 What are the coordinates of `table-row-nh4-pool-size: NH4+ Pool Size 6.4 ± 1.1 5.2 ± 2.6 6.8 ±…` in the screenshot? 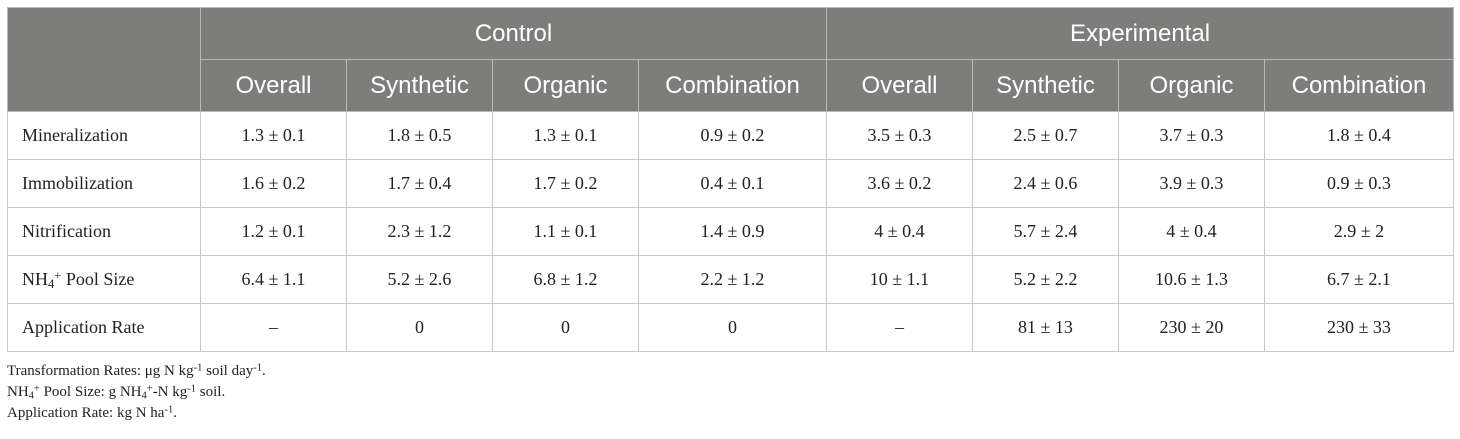 It's located at (730, 279).